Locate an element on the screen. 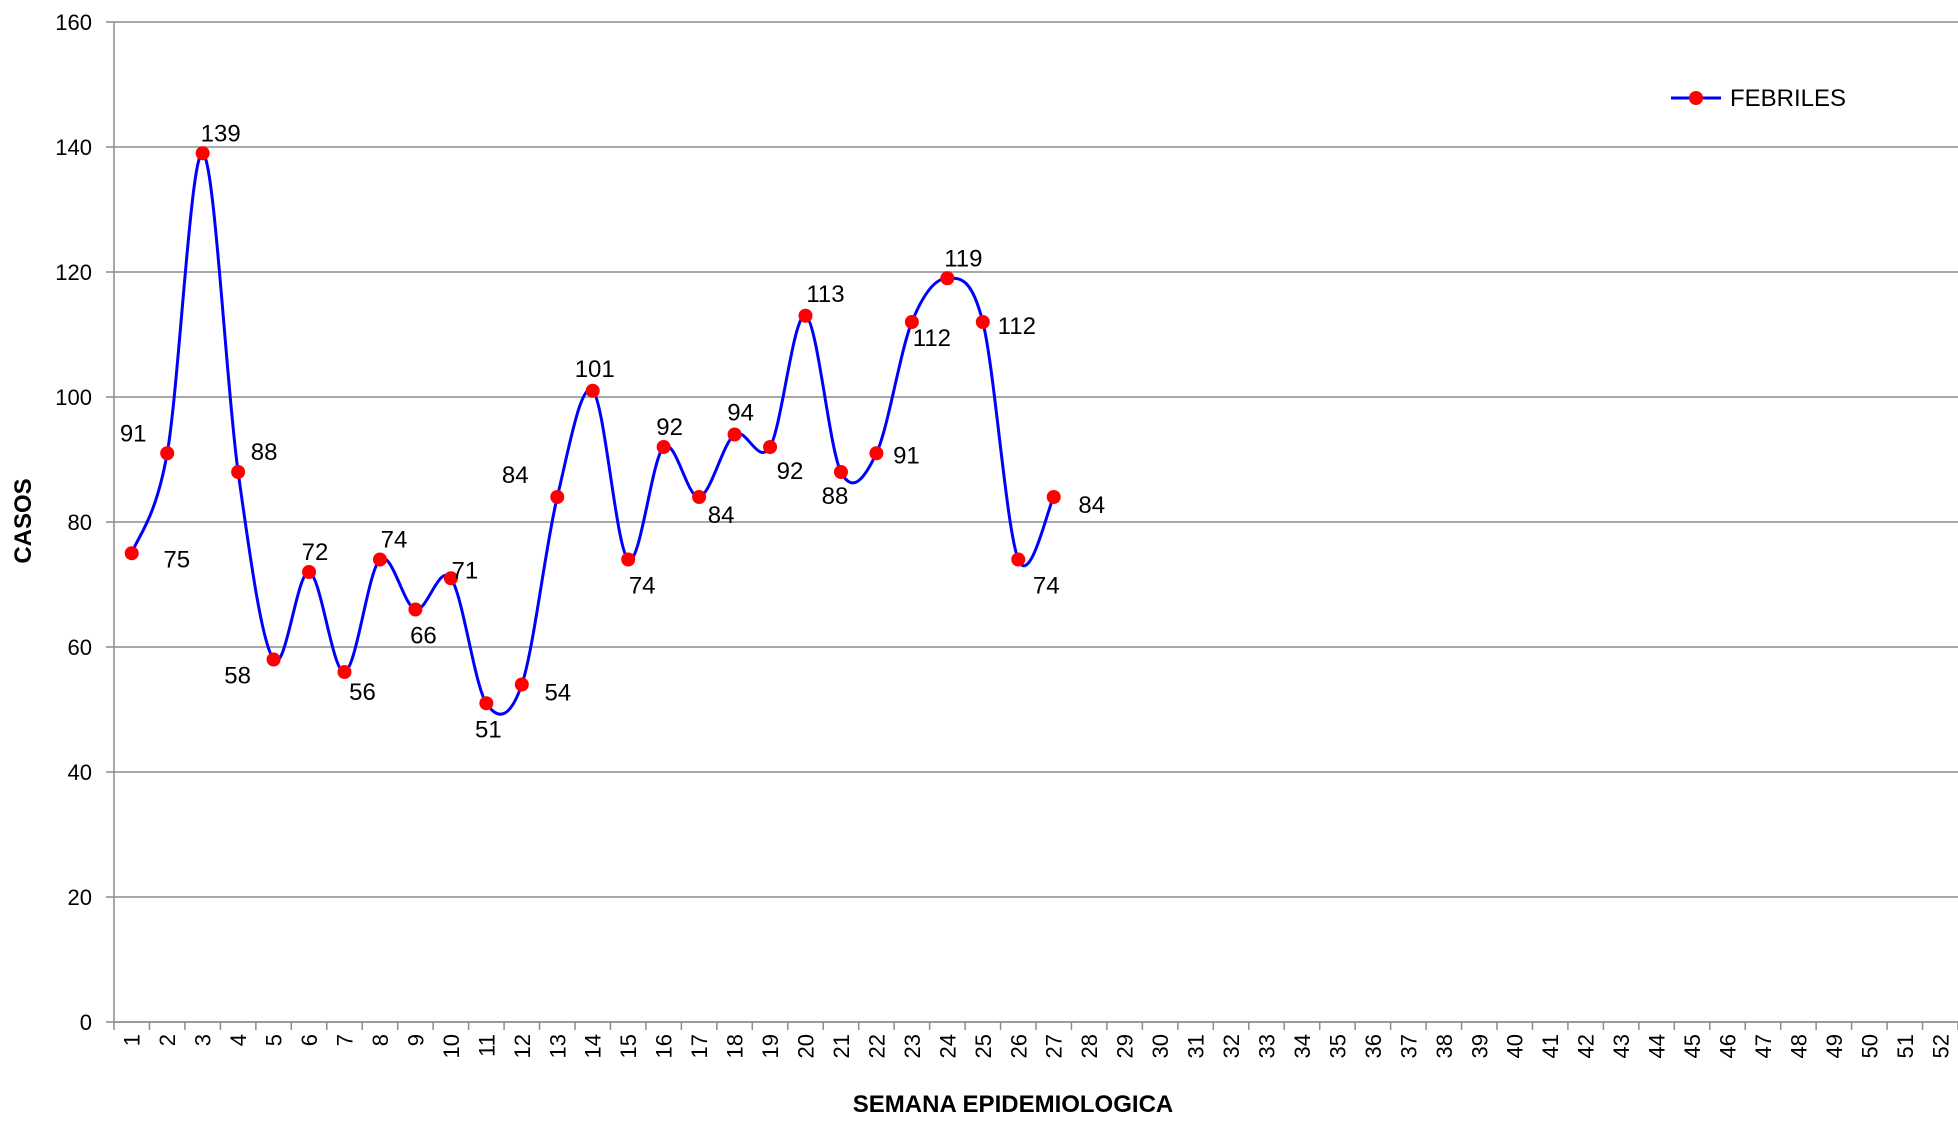 This screenshot has height=1125, width=1958. x-tick-label: 31 is located at coordinates (1196, 1046).